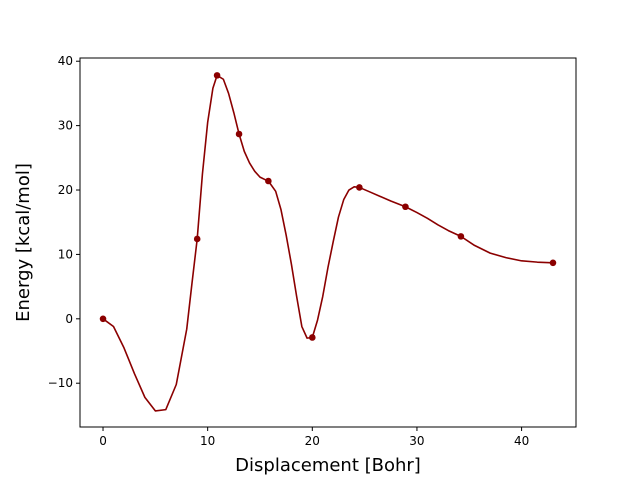 This screenshot has height=484, width=640. Describe the element at coordinates (69, 319) in the screenshot. I see `y-tick-label: 0` at that location.